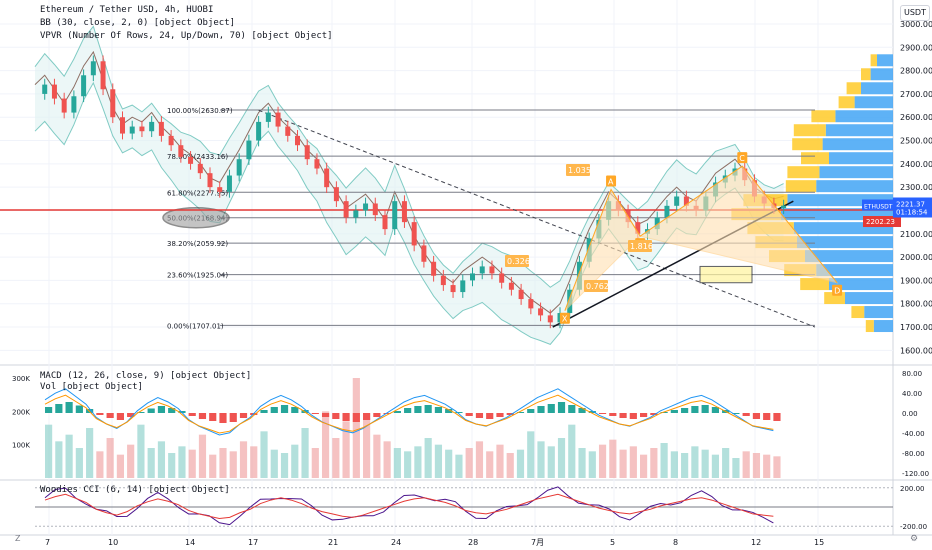 The image size is (932, 550). Describe the element at coordinates (742, 158) in the screenshot. I see `harmonic-point-label: C` at that location.